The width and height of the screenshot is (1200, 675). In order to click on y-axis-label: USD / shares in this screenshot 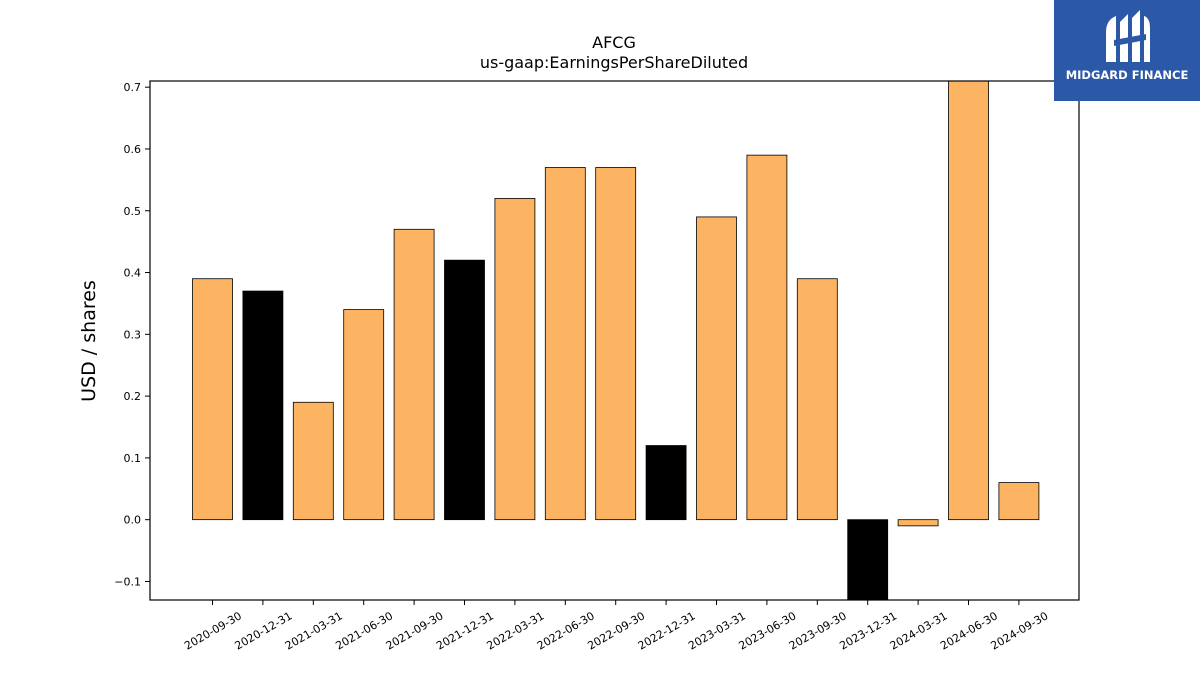, I will do `click(89, 341)`.